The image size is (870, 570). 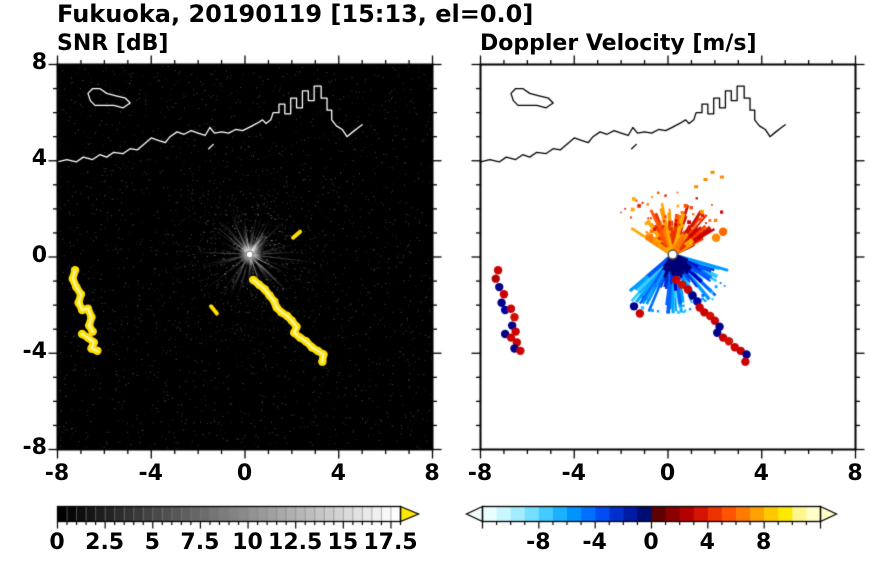 I want to click on snr-colorbar-tick-label: 7.5, so click(x=200, y=542).